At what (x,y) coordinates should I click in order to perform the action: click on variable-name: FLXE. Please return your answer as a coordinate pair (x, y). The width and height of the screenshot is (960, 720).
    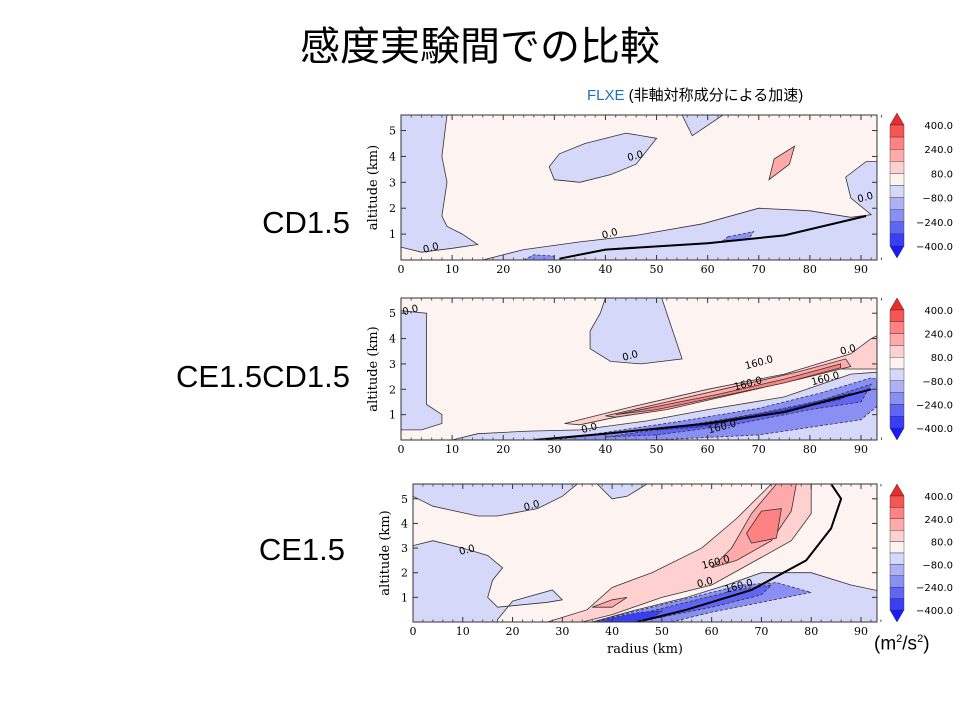
    Looking at the image, I should click on (606, 95).